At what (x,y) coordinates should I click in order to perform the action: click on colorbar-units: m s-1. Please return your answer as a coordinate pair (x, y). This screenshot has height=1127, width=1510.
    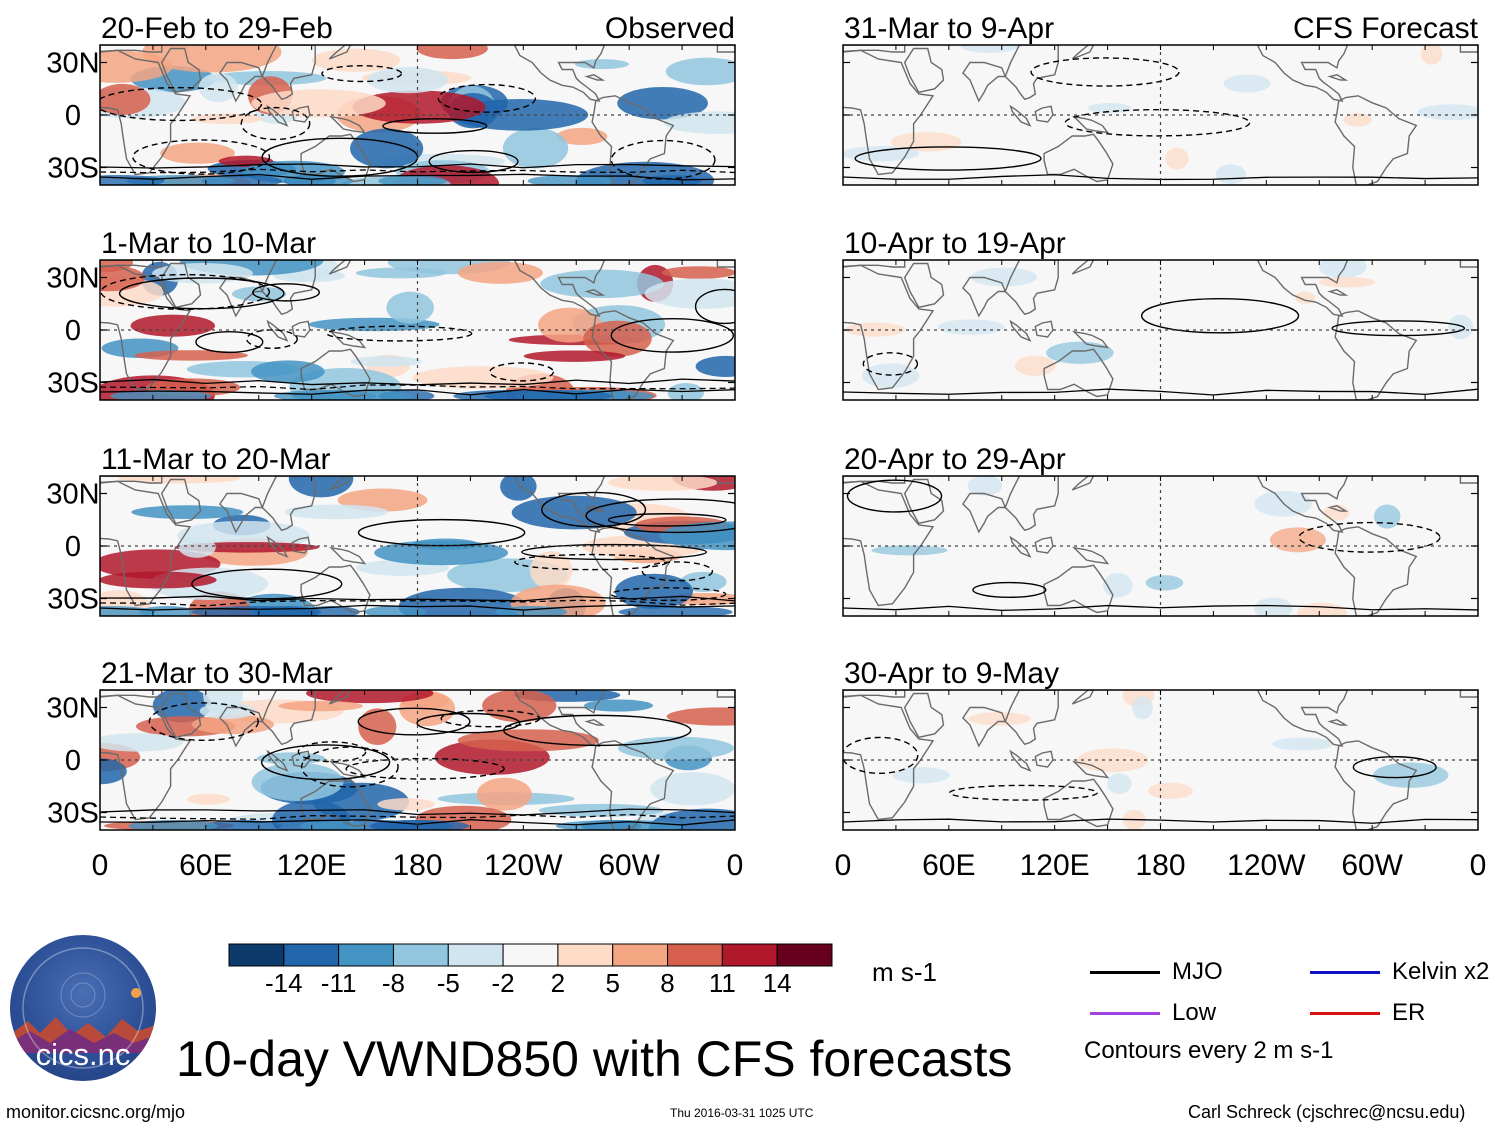
    Looking at the image, I should click on (904, 972).